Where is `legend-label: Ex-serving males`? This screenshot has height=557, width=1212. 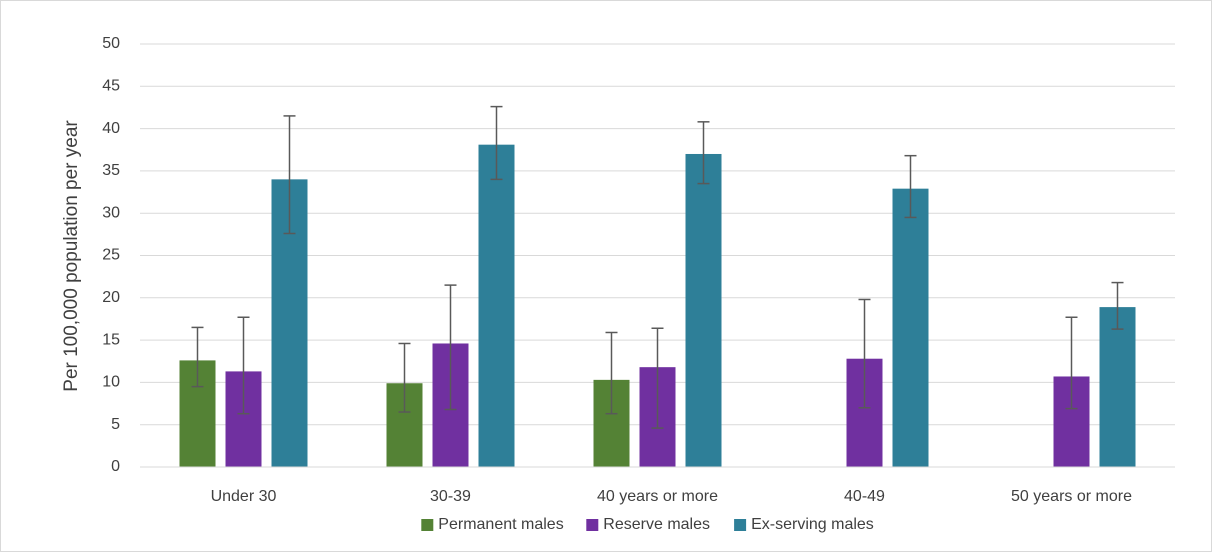 legend-label: Ex-serving males is located at coordinates (812, 524).